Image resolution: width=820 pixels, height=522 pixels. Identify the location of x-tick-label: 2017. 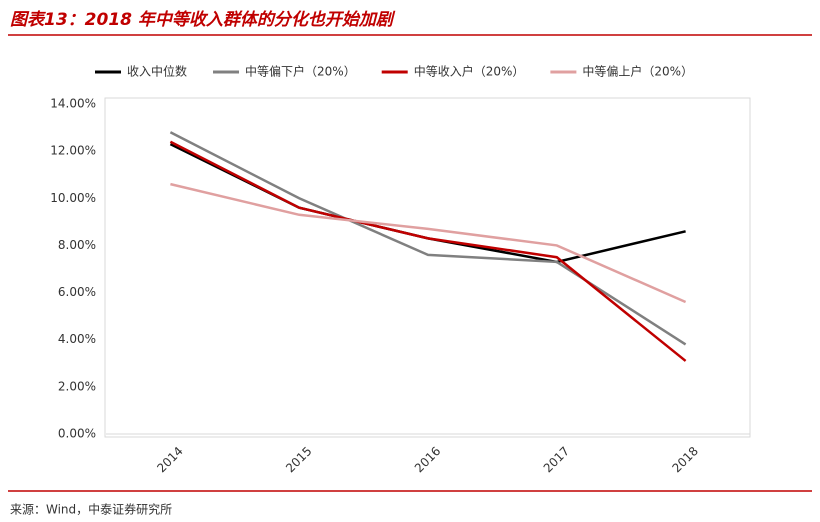
(556, 459).